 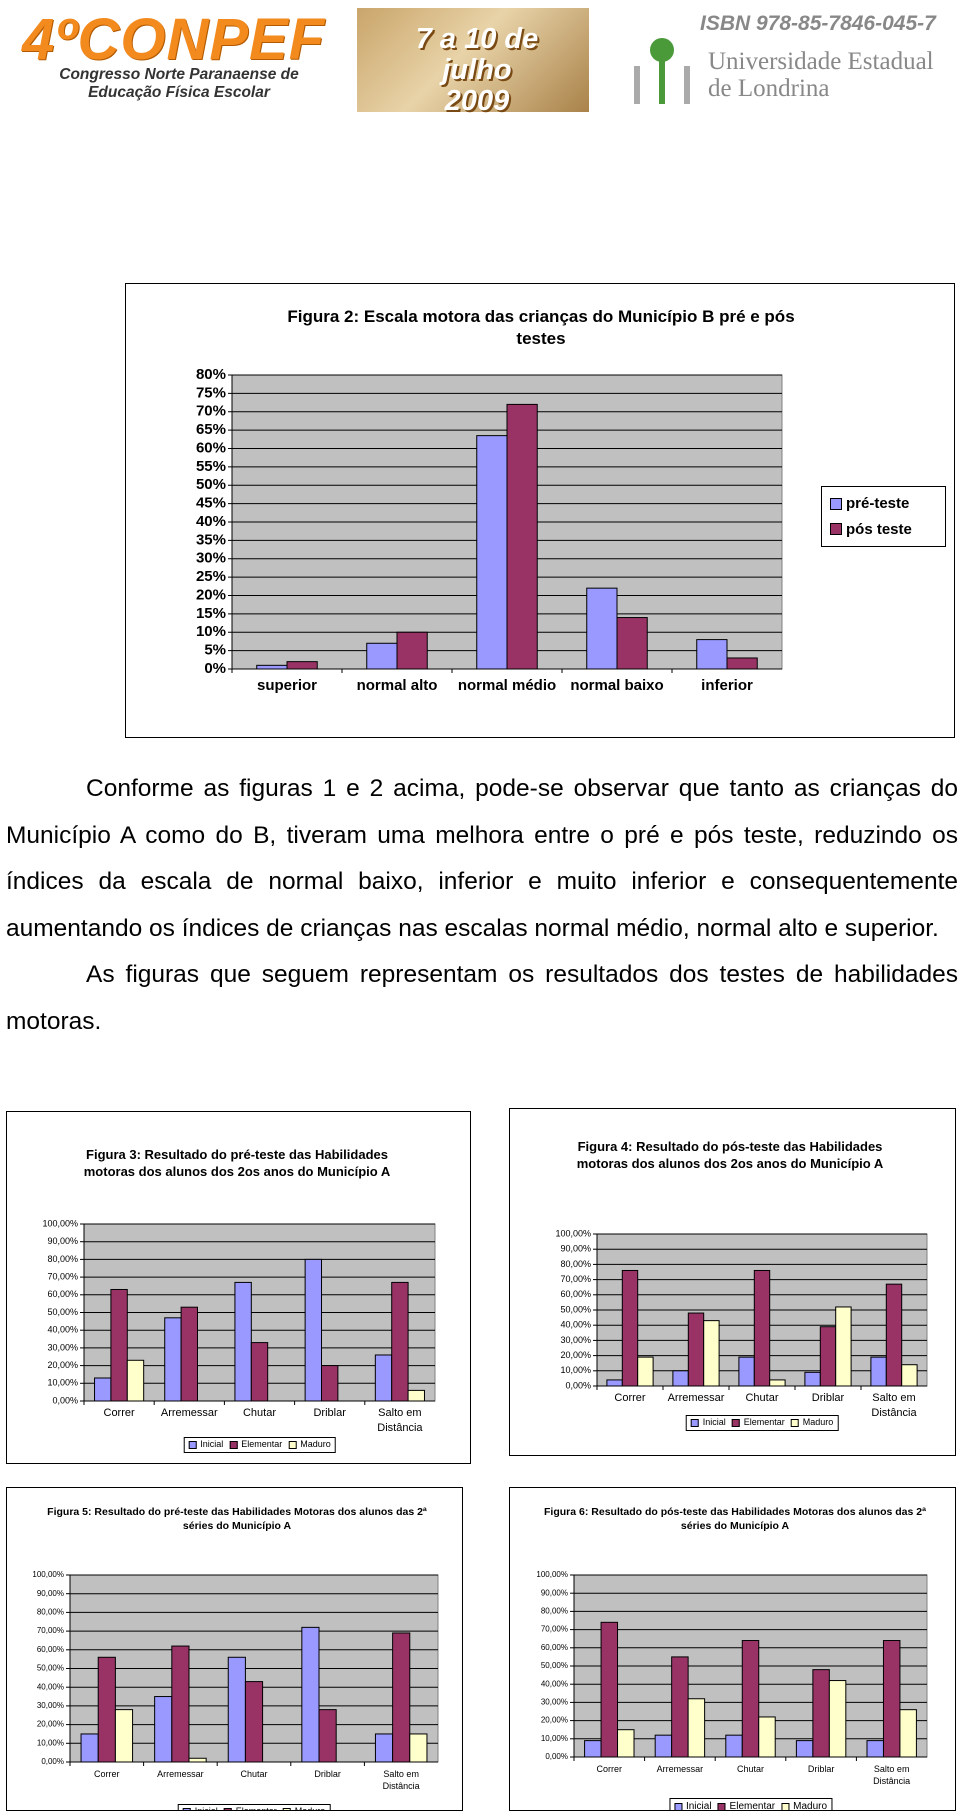 What do you see at coordinates (250, 1808) in the screenshot?
I see `legend-item: Elementar` at bounding box center [250, 1808].